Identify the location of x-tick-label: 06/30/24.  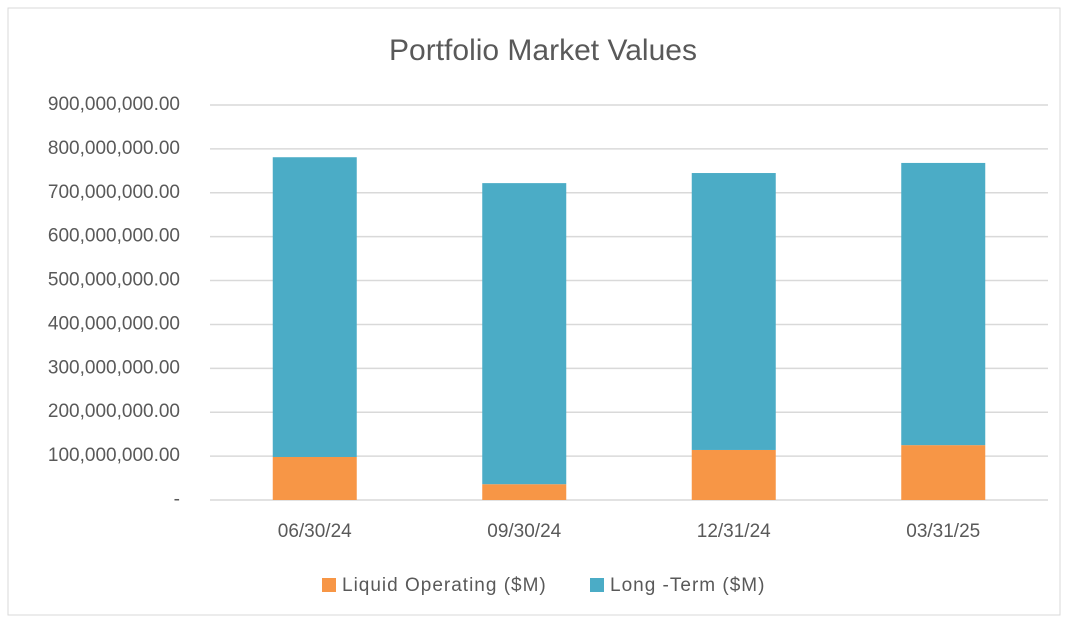
(315, 531).